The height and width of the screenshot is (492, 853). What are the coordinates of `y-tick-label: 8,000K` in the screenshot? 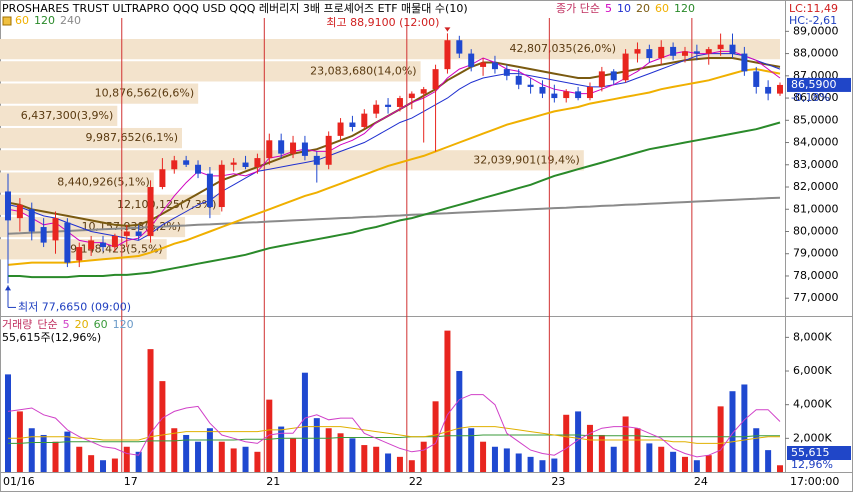 It's located at (812, 336).